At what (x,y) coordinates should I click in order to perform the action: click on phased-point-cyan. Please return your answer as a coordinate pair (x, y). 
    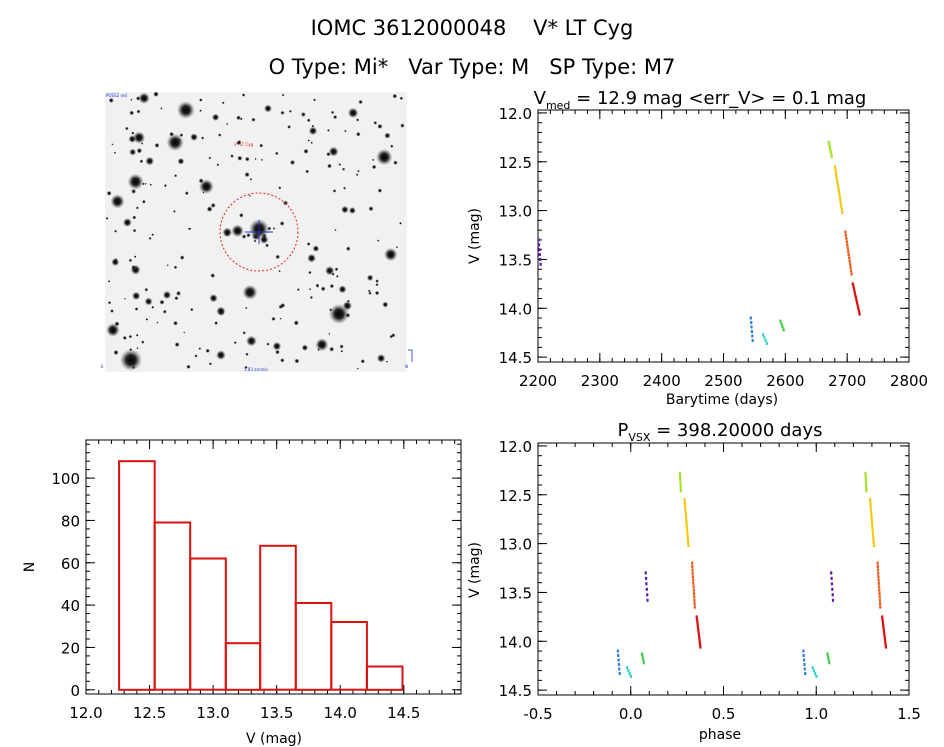
    Looking at the image, I should click on (629, 673).